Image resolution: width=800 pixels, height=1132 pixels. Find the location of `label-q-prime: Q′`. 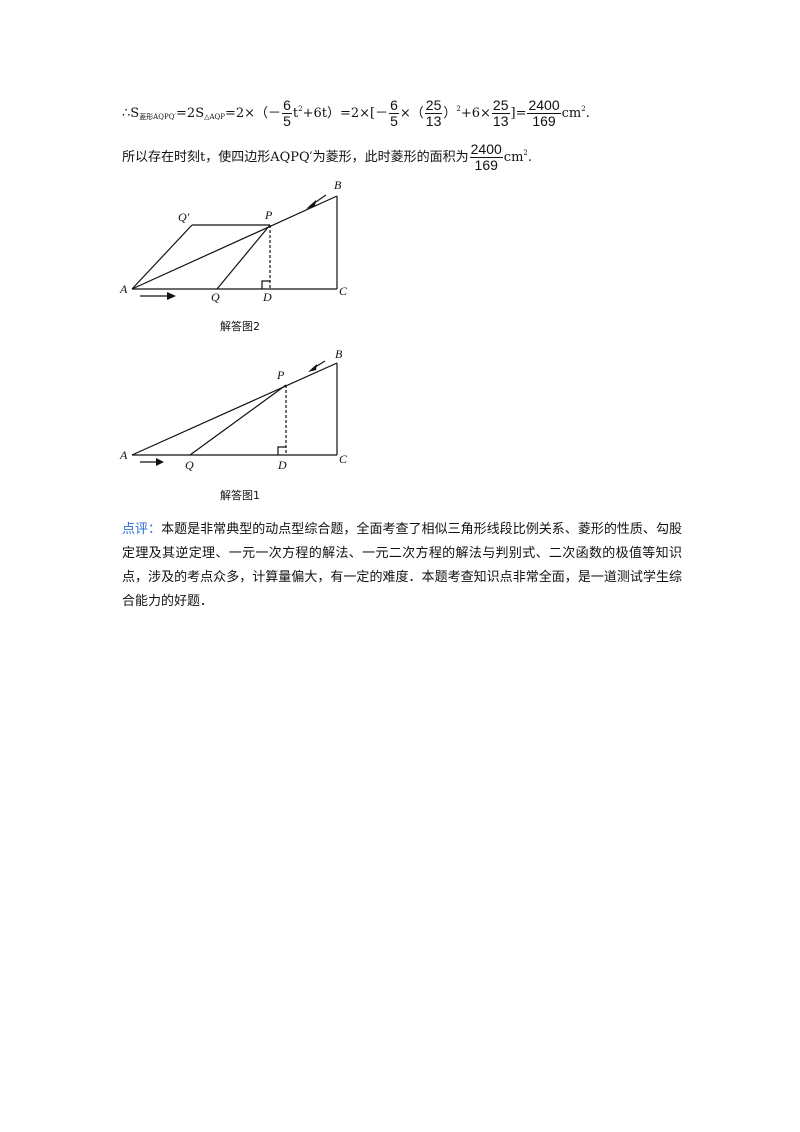

label-q-prime: Q′ is located at coordinates (184, 217).